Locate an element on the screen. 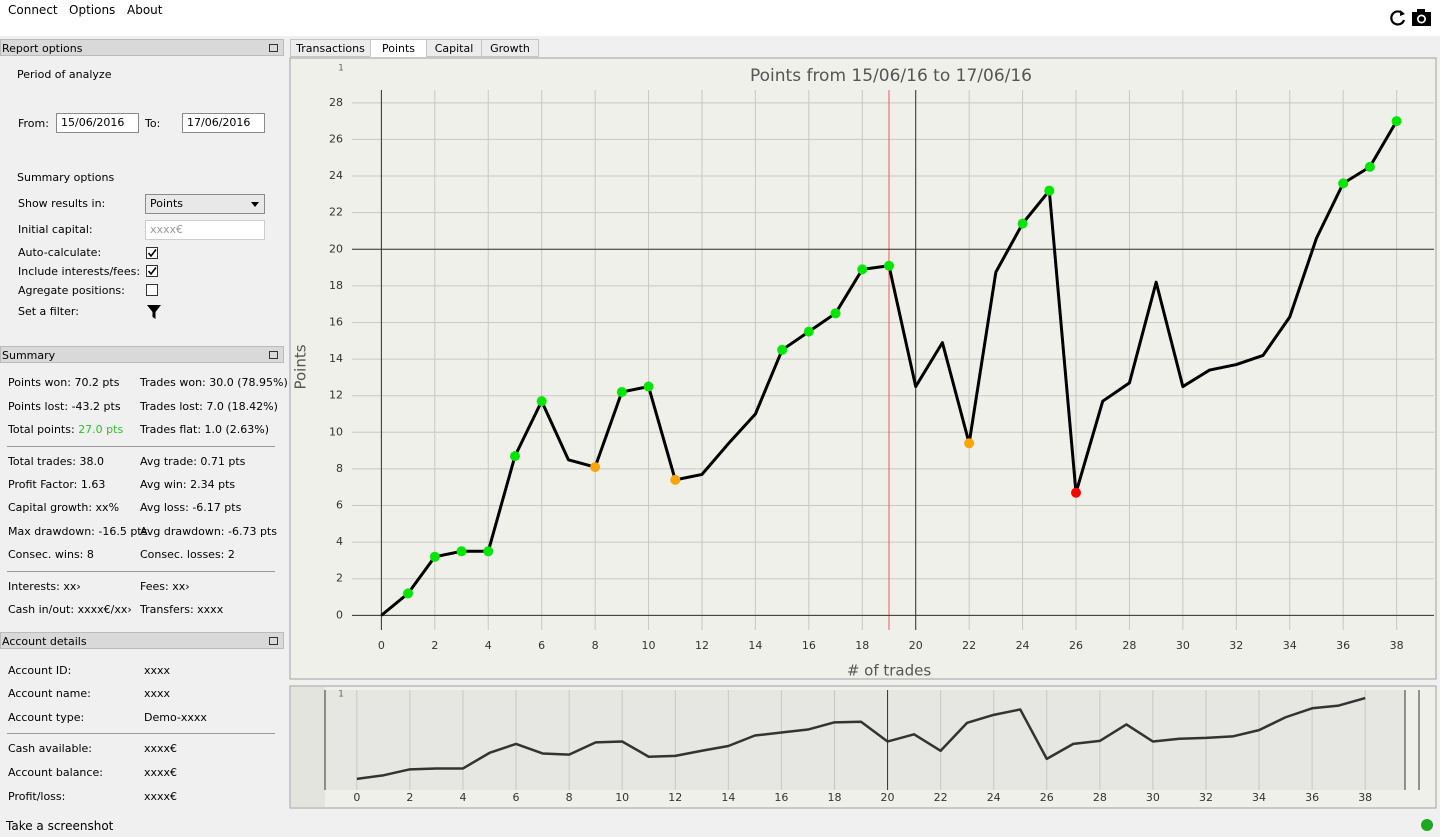 The width and height of the screenshot is (1440, 837). menu-item: Connect is located at coordinates (33, 10).